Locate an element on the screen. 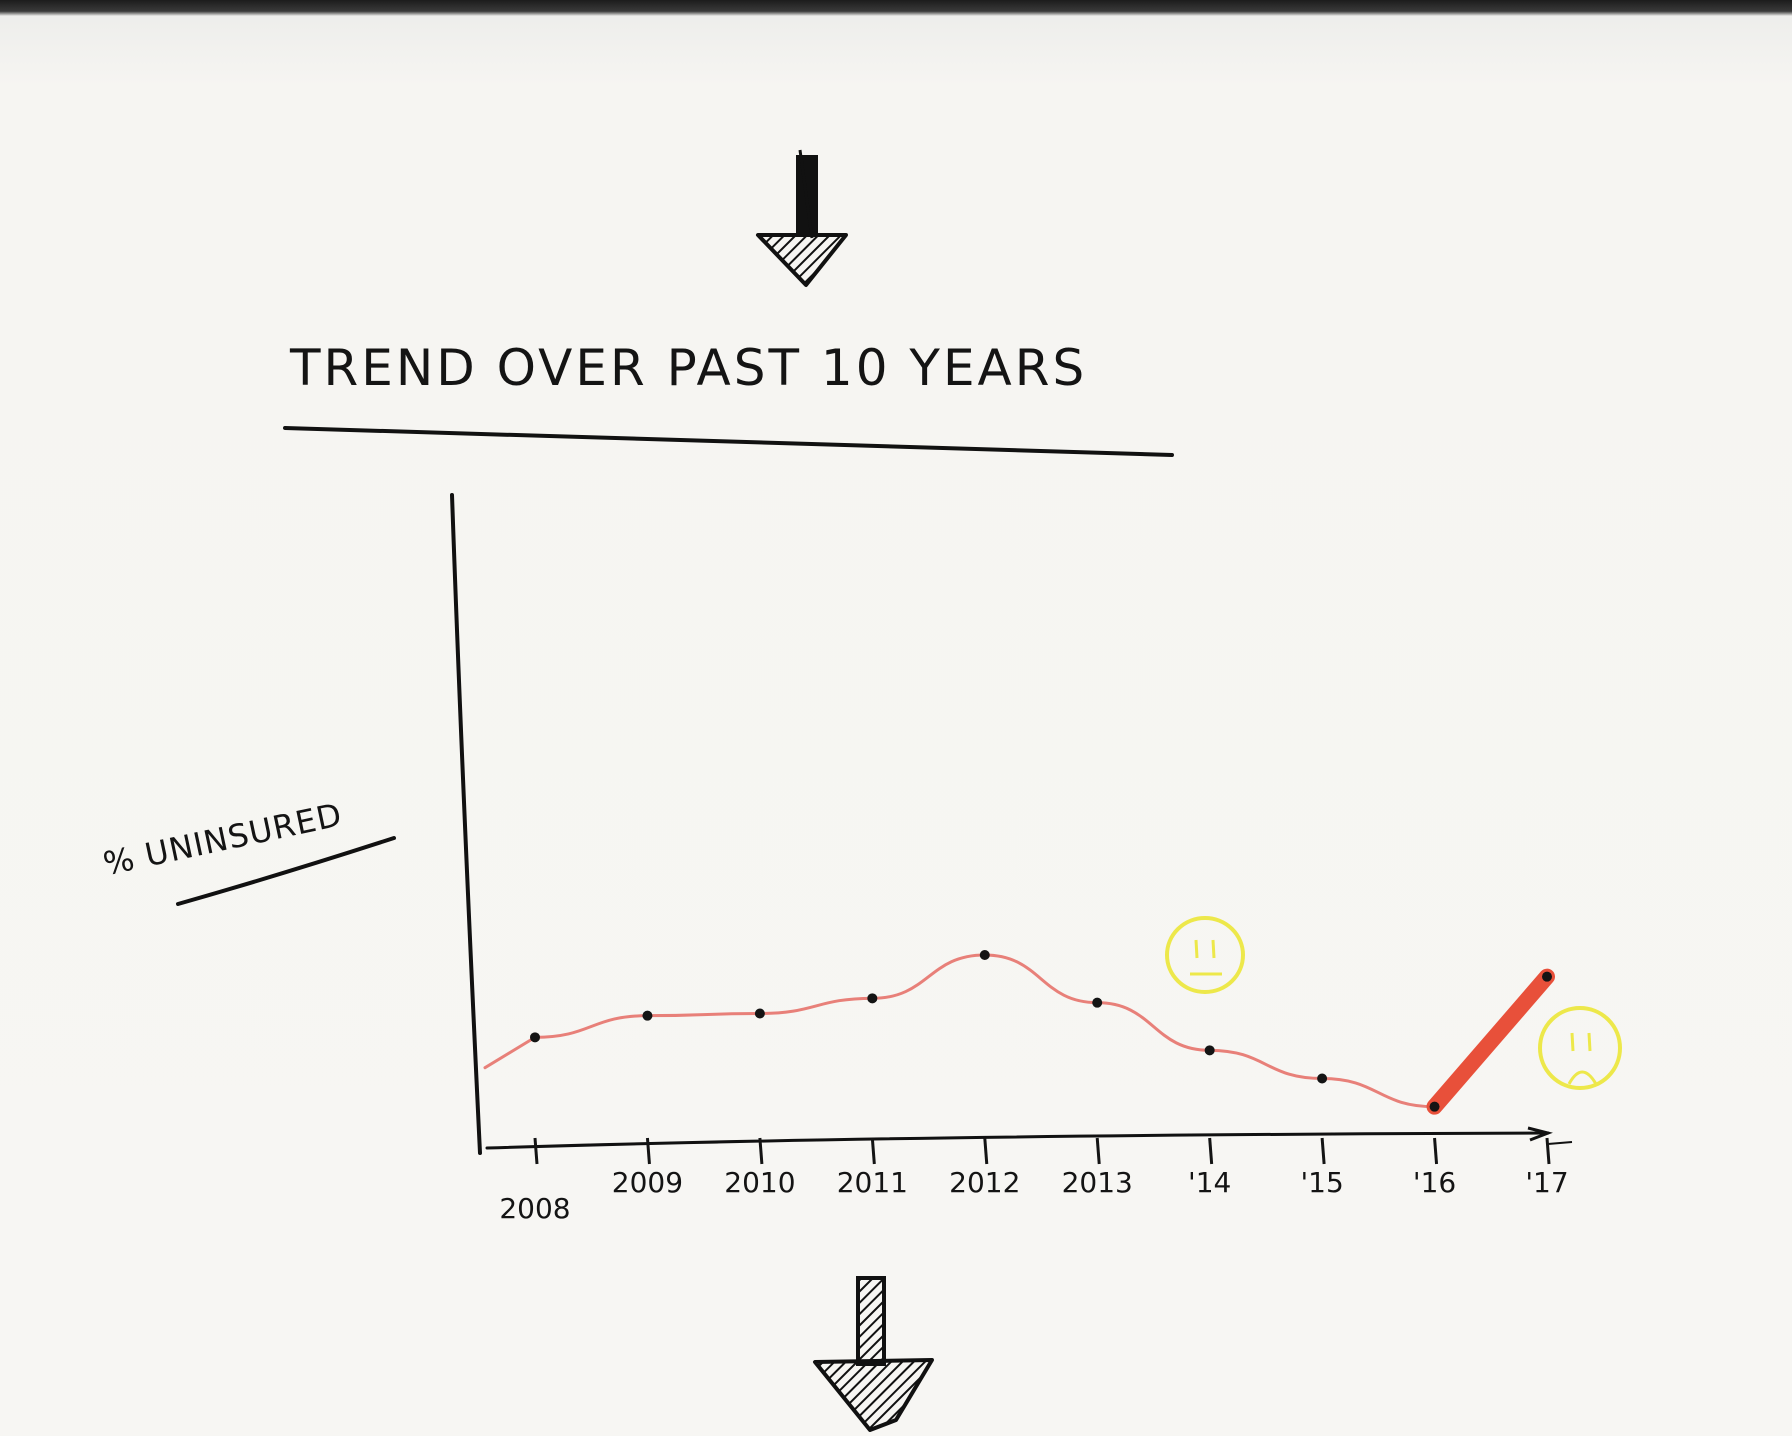 Image resolution: width=1792 pixels, height=1436 pixels. x-tick-label: 2012 is located at coordinates (984, 1182).